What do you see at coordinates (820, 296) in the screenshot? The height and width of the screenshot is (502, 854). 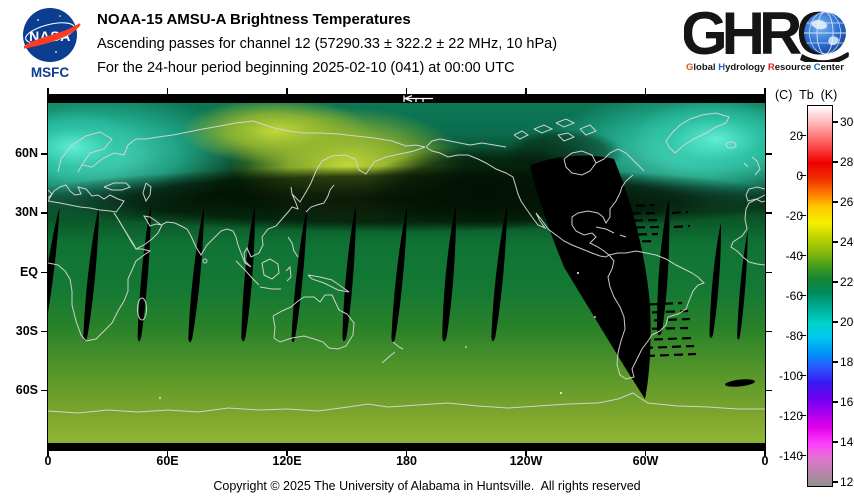 I see `colorbar` at bounding box center [820, 296].